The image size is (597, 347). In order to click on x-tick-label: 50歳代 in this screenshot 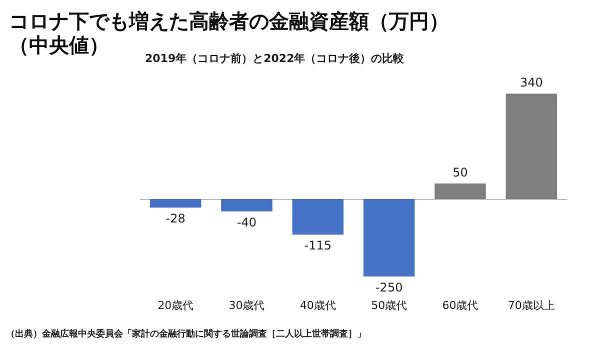, I will do `click(389, 305)`.